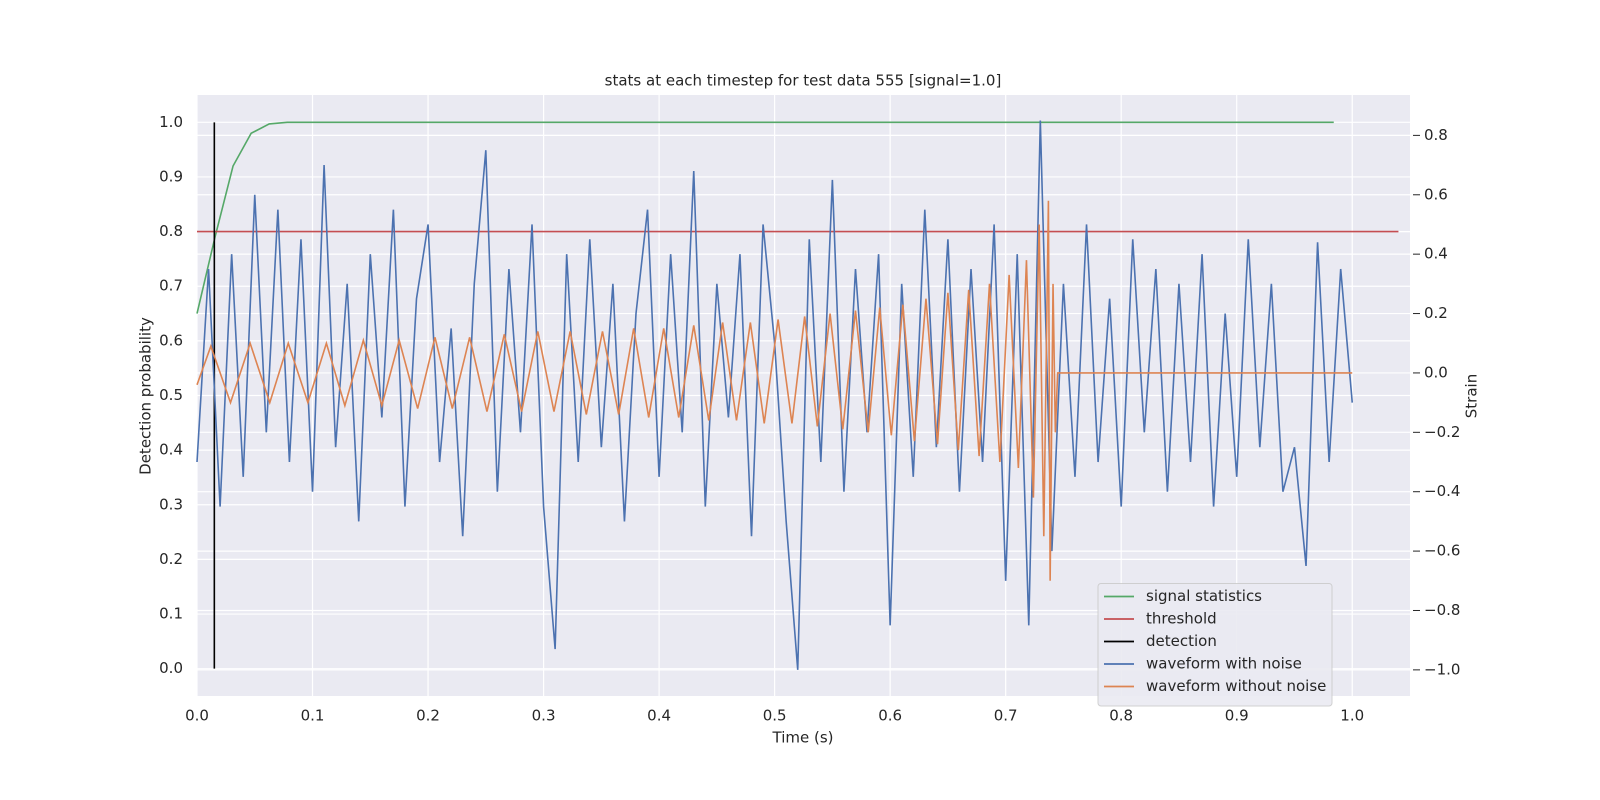 The height and width of the screenshot is (800, 1600). I want to click on legend-label: waveform without noise, so click(1236, 686).